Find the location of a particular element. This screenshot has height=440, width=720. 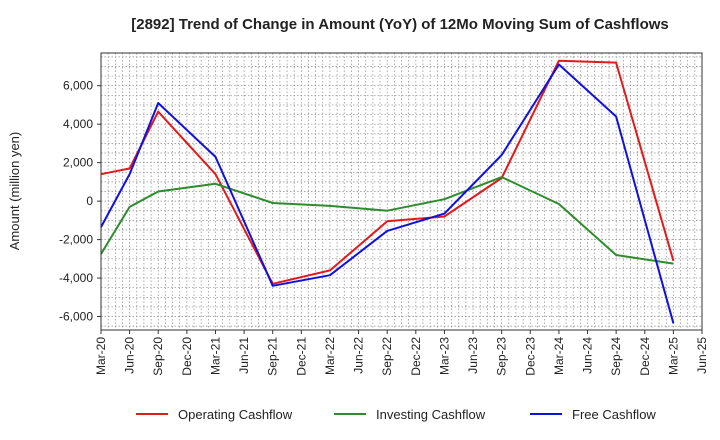

x-tick-label: Mar-25 is located at coordinates (673, 356).